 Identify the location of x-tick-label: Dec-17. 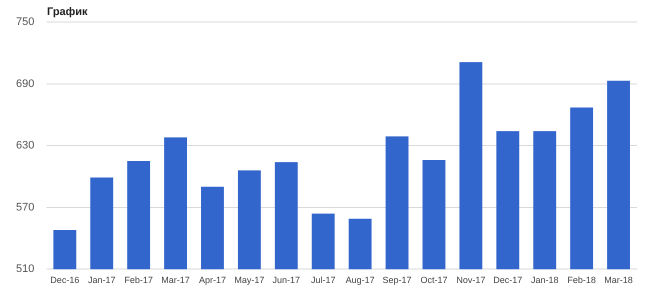
(507, 280).